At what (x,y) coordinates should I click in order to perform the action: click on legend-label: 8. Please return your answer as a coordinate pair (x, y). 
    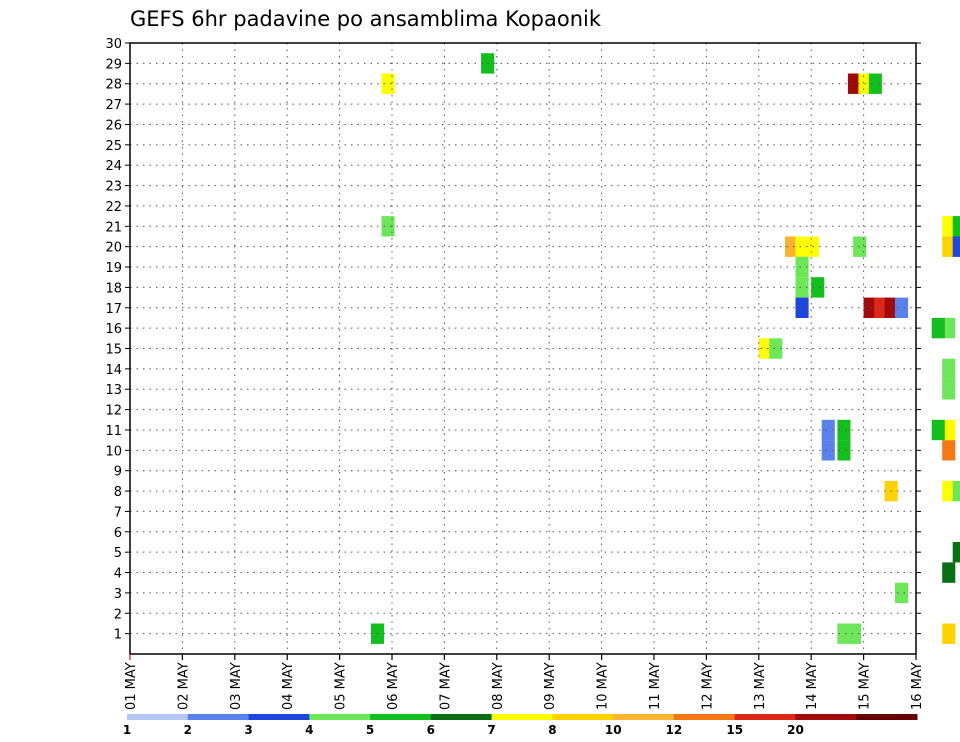
    Looking at the image, I should click on (552, 730).